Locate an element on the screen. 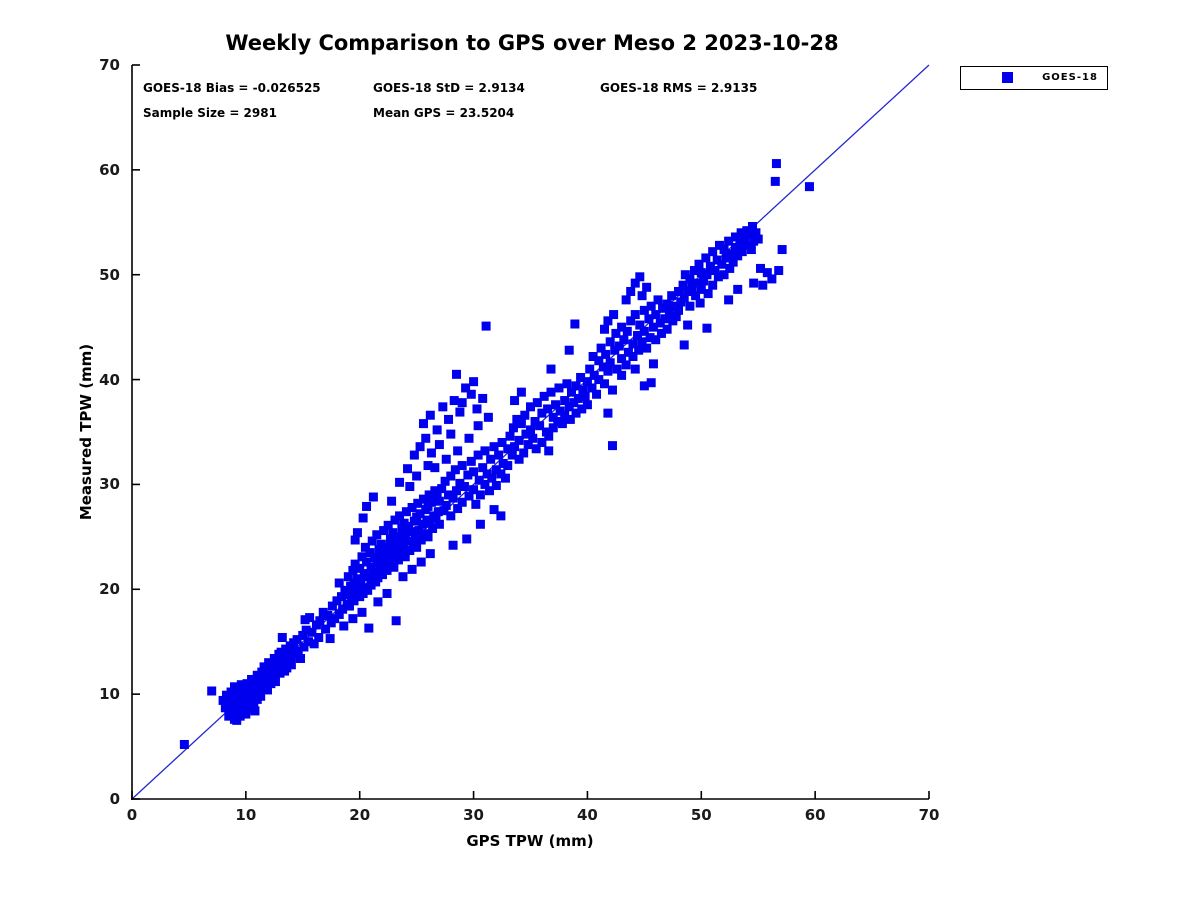 This screenshot has width=1200, height=900. y-tick-label: 60 is located at coordinates (109, 169).